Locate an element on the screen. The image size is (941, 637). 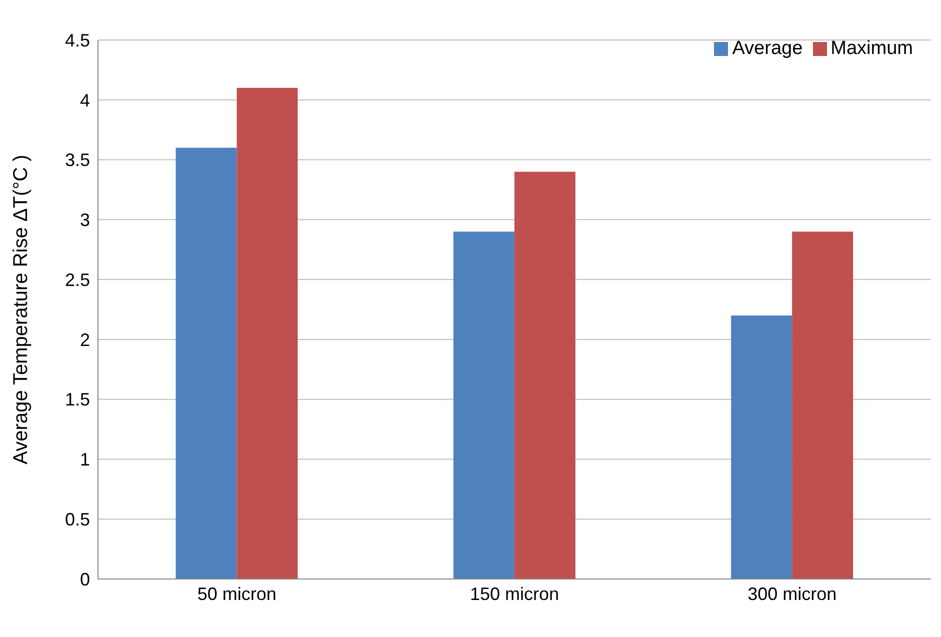
y-tick-label: 3.5 is located at coordinates (77, 160).